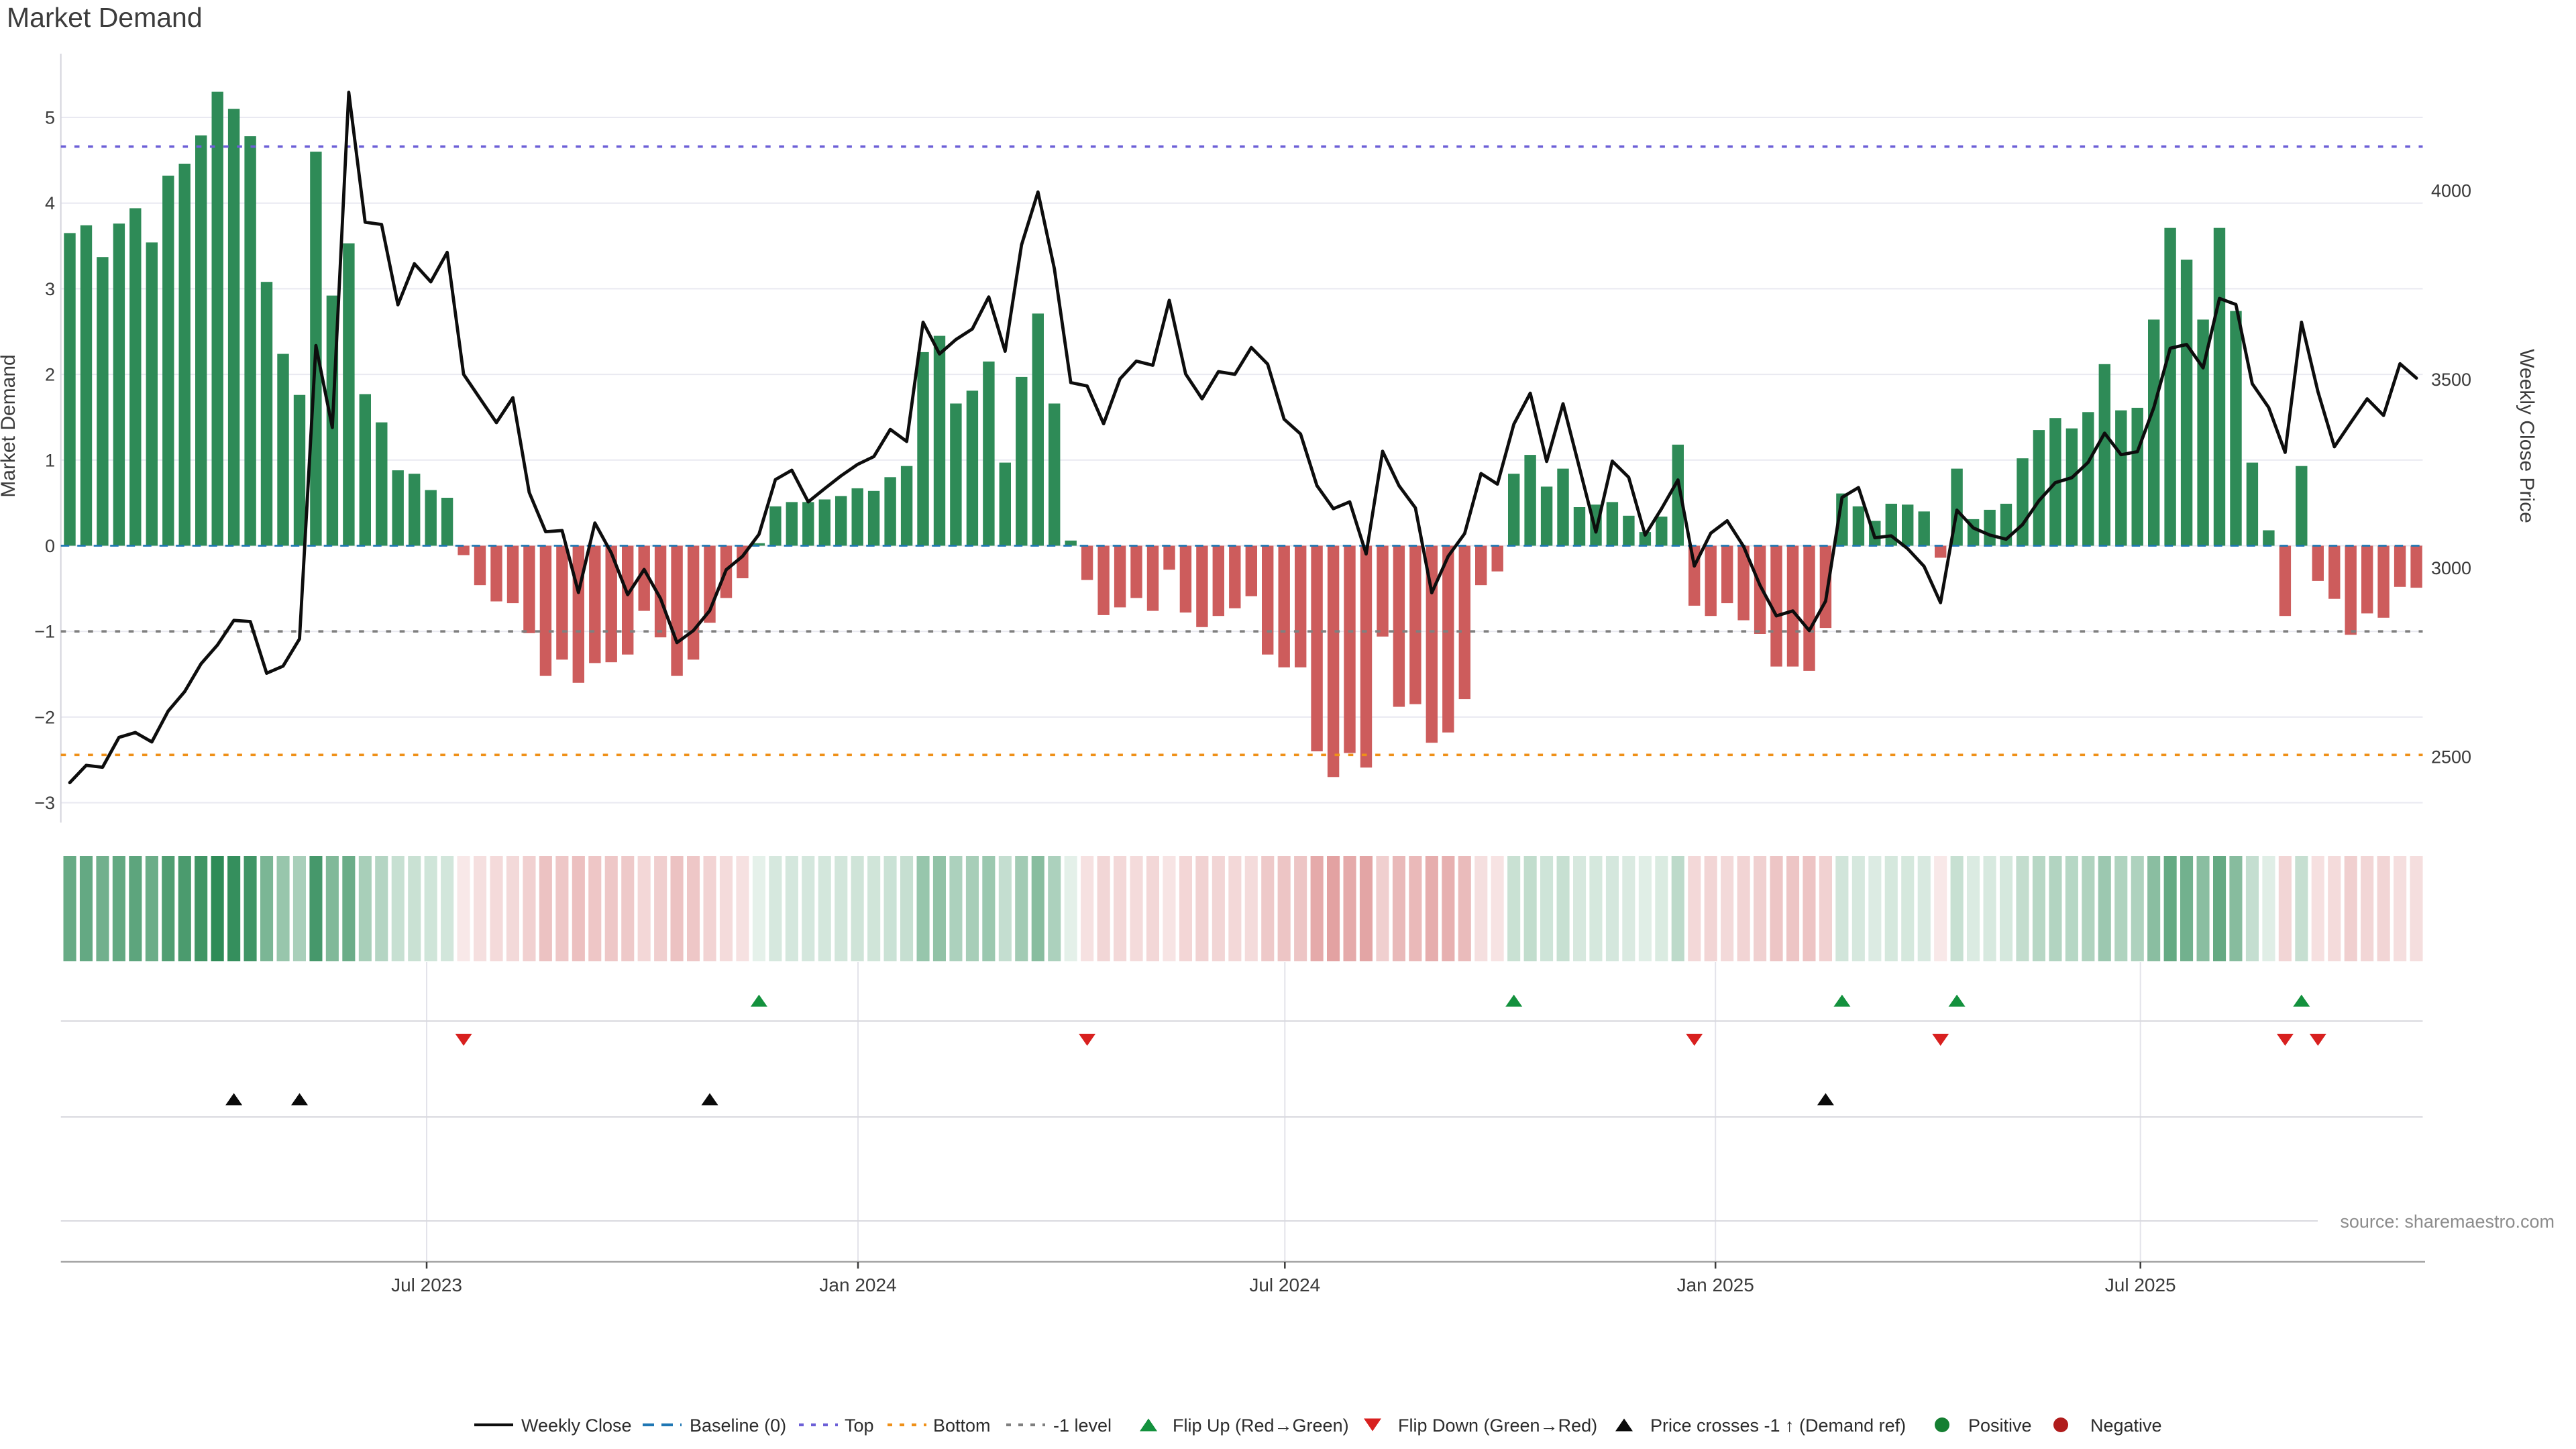 Image resolution: width=2576 pixels, height=1449 pixels. What do you see at coordinates (1261, 1425) in the screenshot?
I see `svg-text: Flip Up (Red→Green)` at bounding box center [1261, 1425].